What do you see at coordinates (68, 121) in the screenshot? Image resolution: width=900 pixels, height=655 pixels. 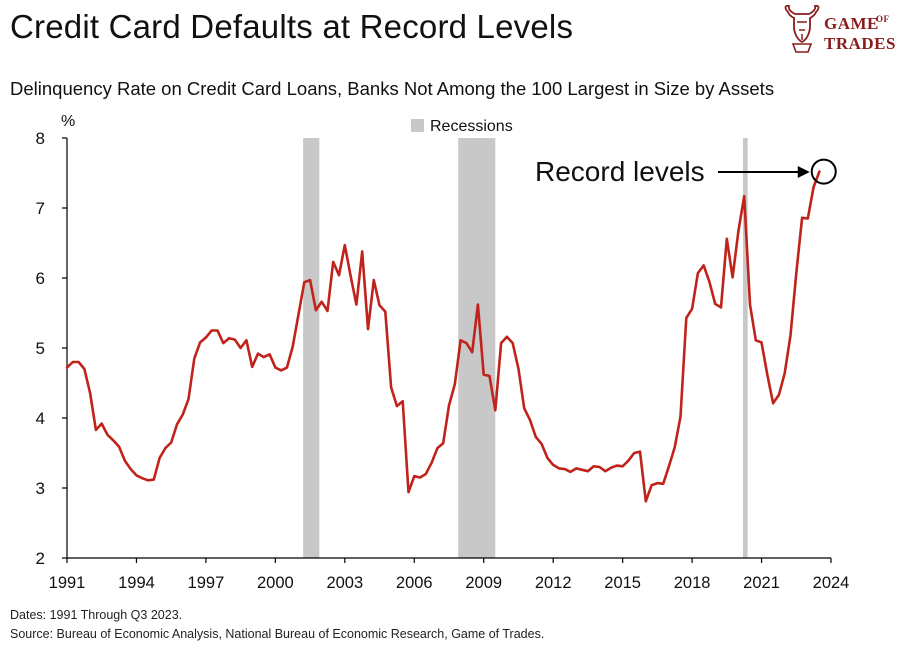 I see `y-axis-unit: %` at bounding box center [68, 121].